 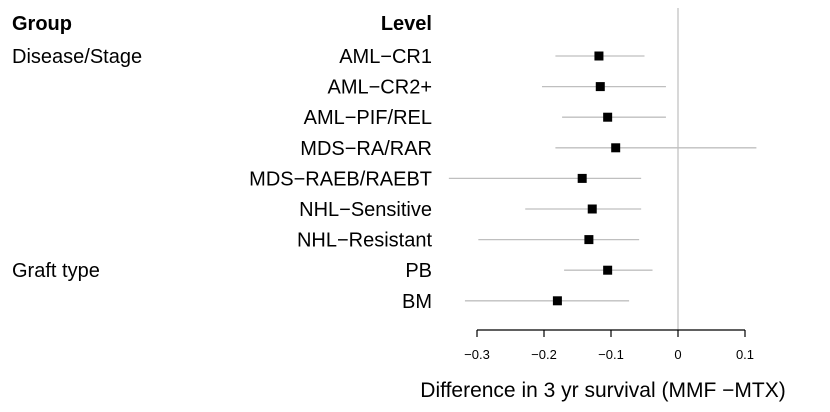 I want to click on level-label: MDS−RA/RAR, so click(x=366, y=149).